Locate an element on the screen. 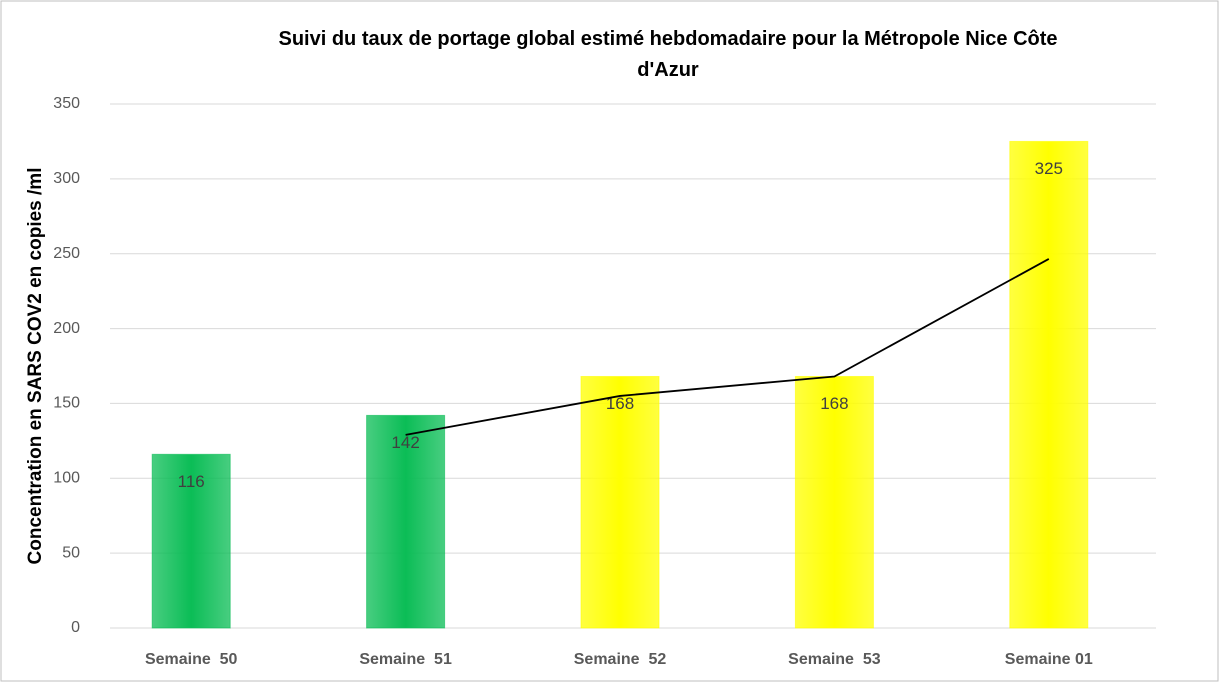 The image size is (1219, 682). y-tick-label: 200 is located at coordinates (66, 328).